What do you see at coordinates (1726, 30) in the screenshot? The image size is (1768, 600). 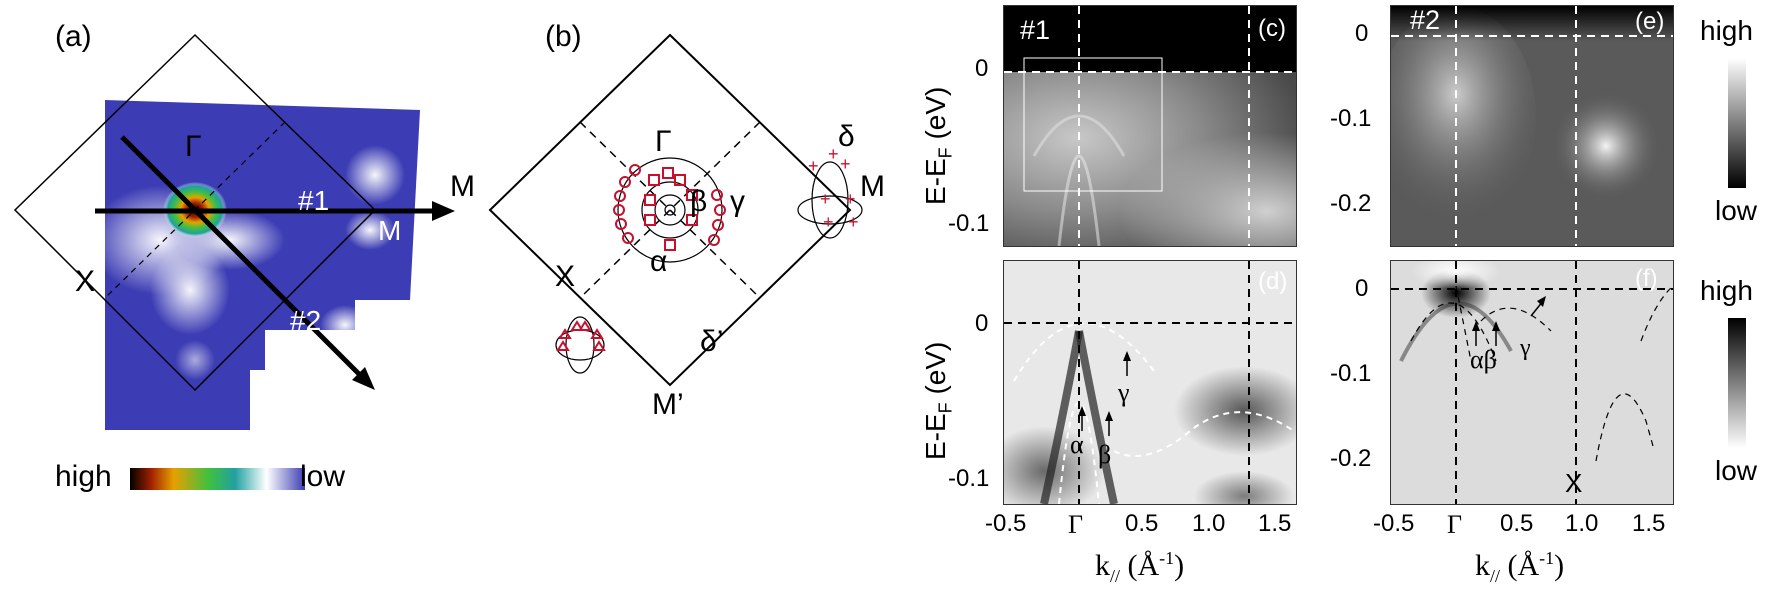 I see `colorbar-e-high-label: high` at bounding box center [1726, 30].